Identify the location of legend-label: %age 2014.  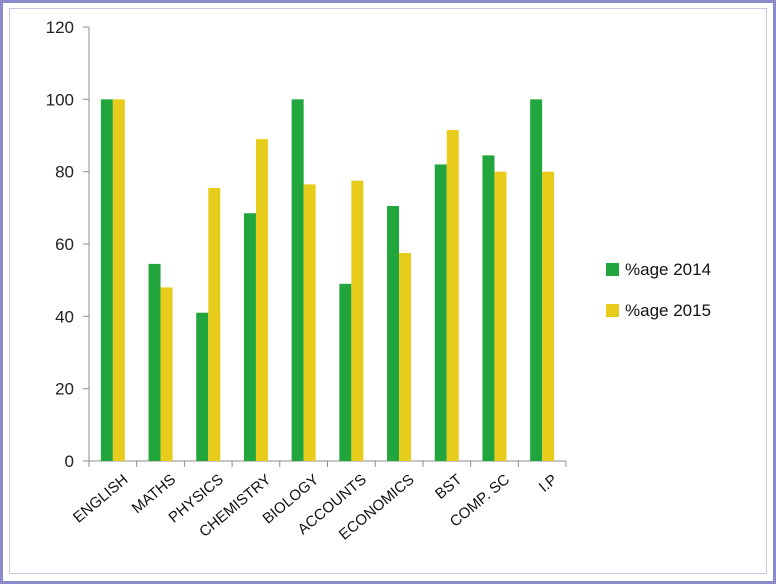
(668, 269).